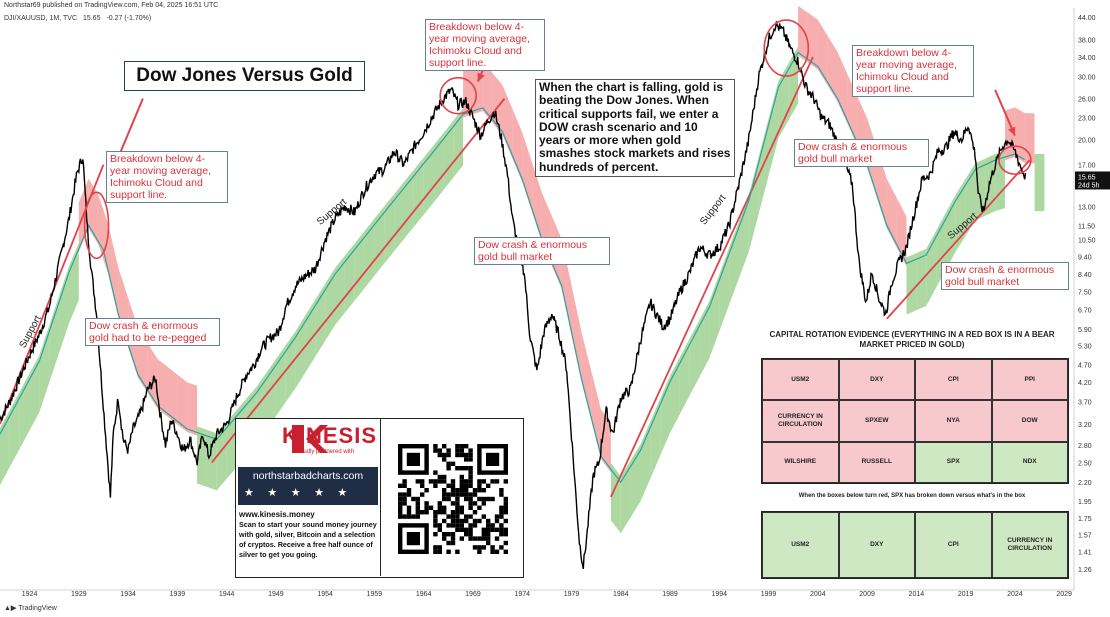 This screenshot has width=1110, height=617. What do you see at coordinates (1085, 347) in the screenshot?
I see `y-tick-label: 5.30` at bounding box center [1085, 347].